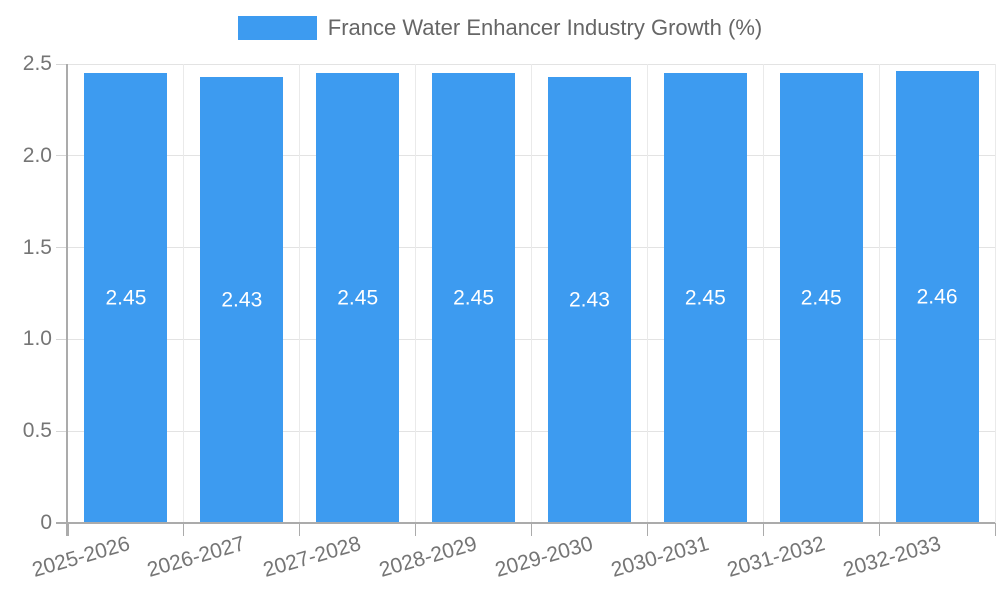  What do you see at coordinates (37, 64) in the screenshot?
I see `y-tick-label: 2.5` at bounding box center [37, 64].